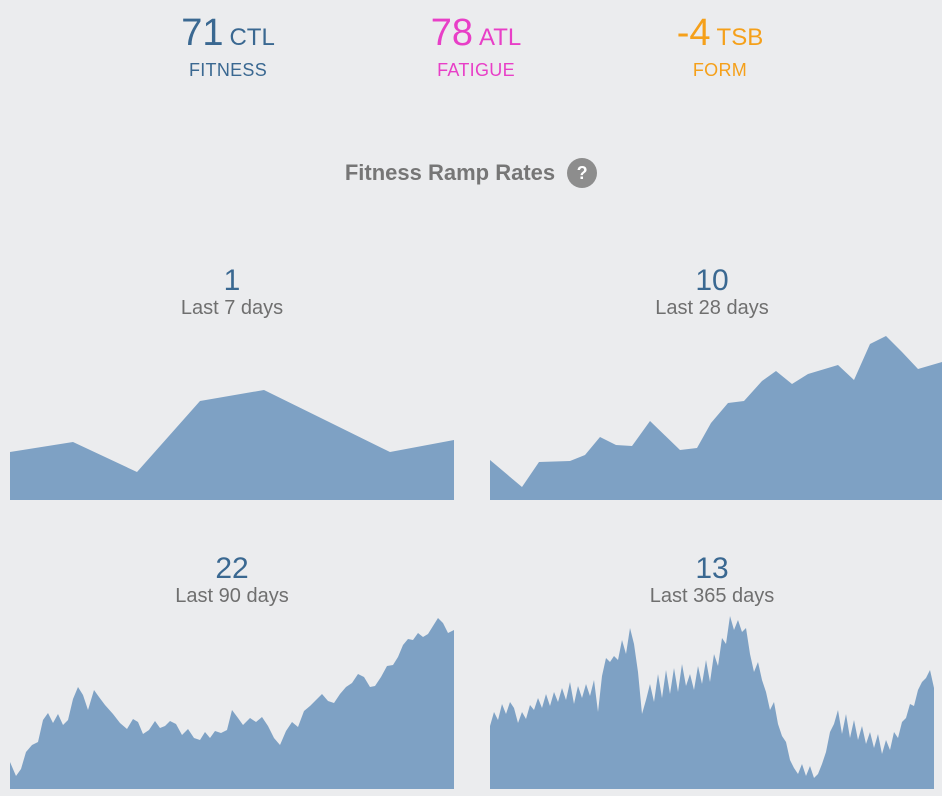  I want to click on ramp-panel-90-days: 22 Last 90 days, so click(232, 670).